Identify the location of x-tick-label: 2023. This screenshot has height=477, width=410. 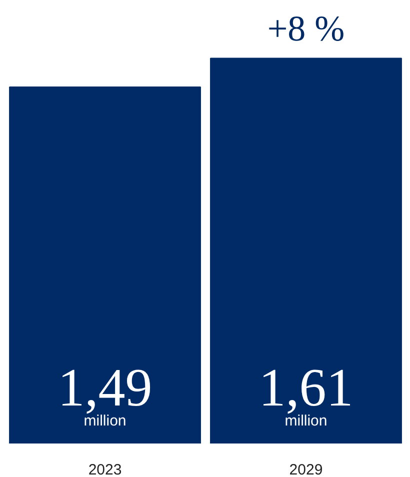
(105, 469).